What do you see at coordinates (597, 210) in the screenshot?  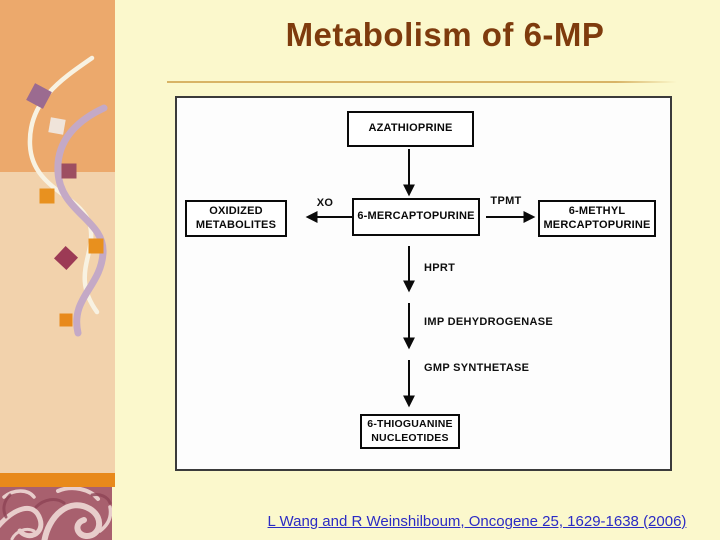 I see `node-label: 6-METHYL` at bounding box center [597, 210].